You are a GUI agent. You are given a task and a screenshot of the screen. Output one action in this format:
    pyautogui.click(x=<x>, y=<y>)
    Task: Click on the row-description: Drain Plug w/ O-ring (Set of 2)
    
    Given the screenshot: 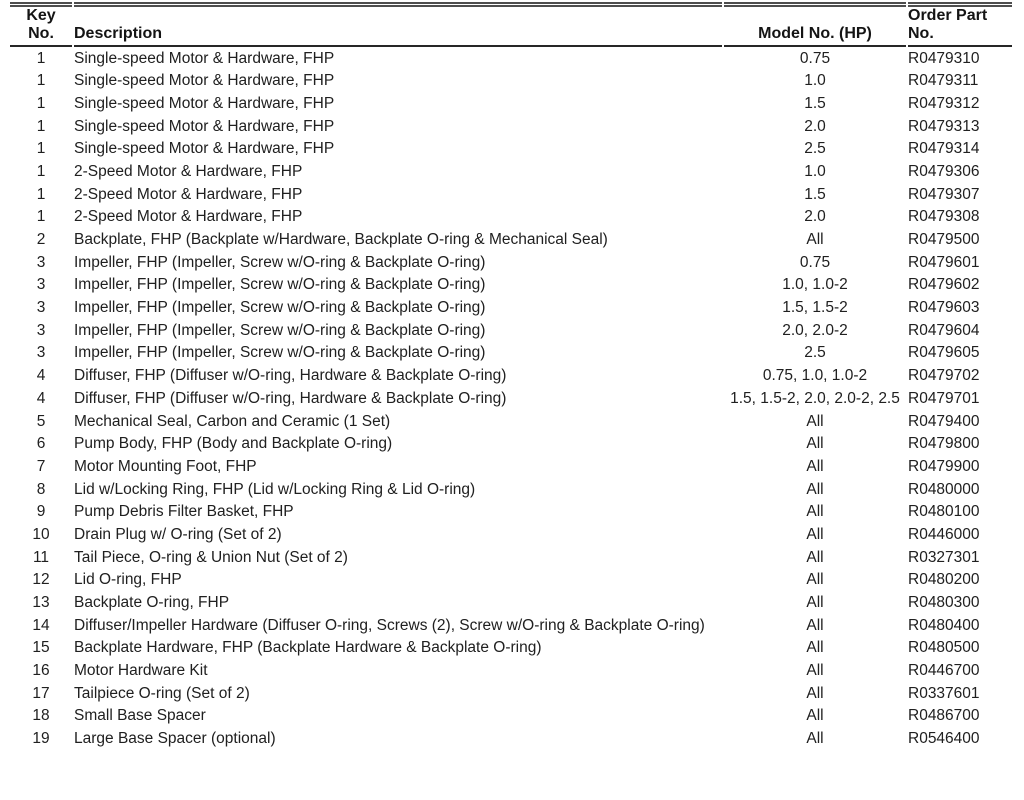 What is the action you would take?
    pyautogui.click(x=178, y=534)
    